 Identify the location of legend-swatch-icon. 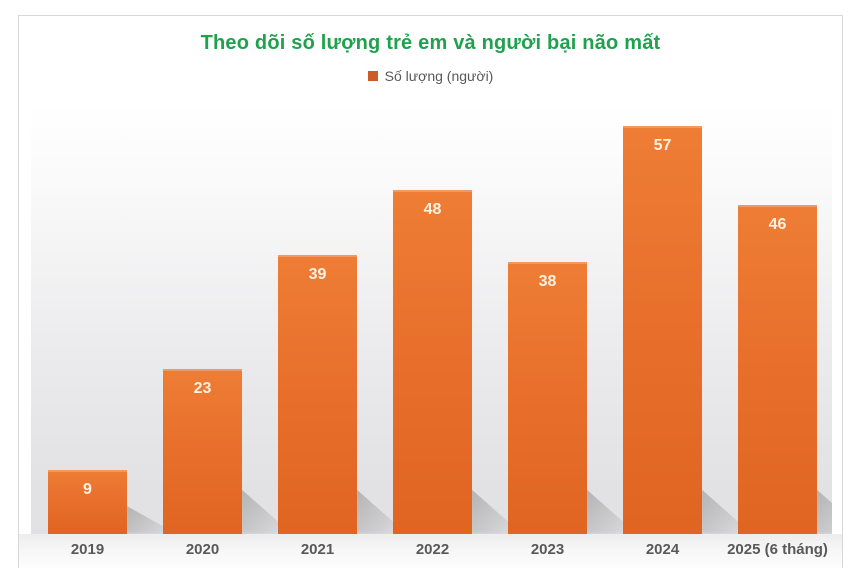
(372, 76).